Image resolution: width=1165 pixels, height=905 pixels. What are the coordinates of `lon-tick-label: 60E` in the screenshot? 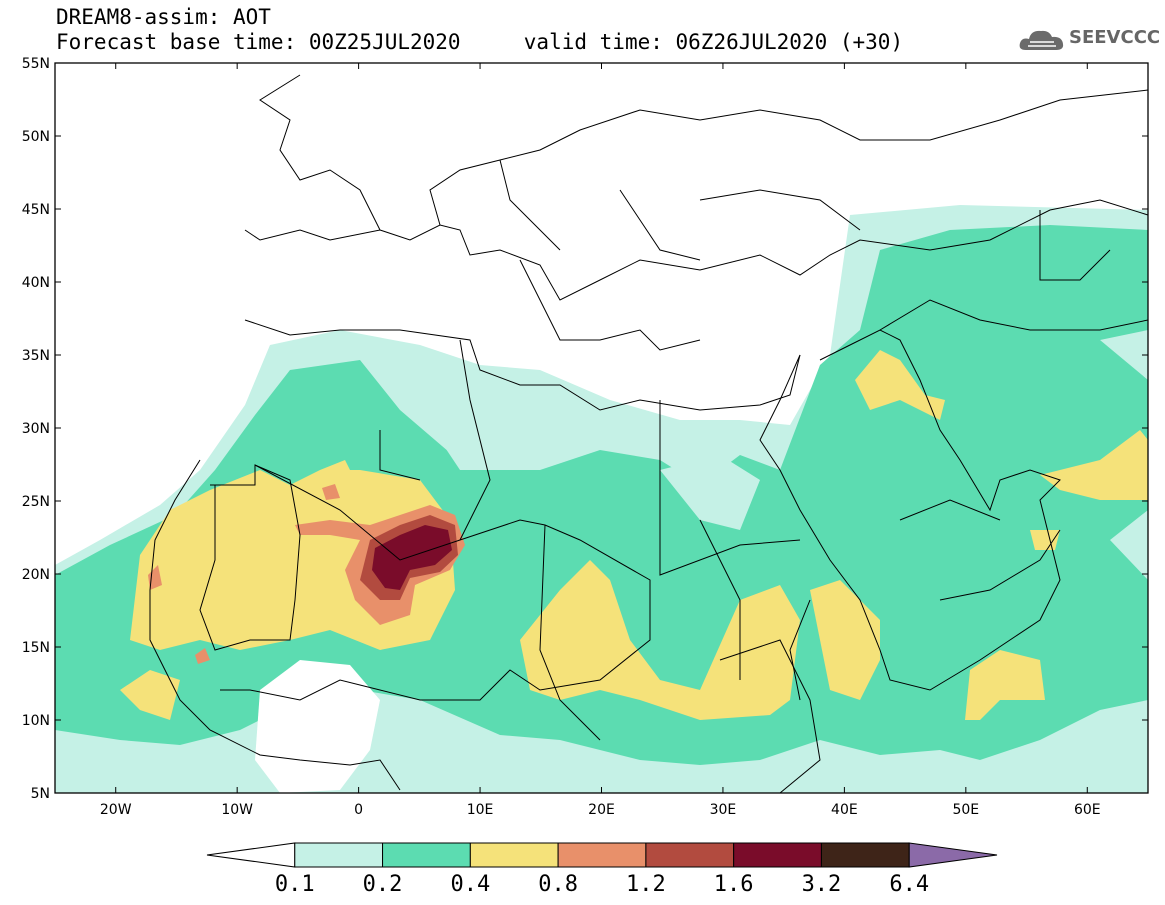 It's located at (1087, 810).